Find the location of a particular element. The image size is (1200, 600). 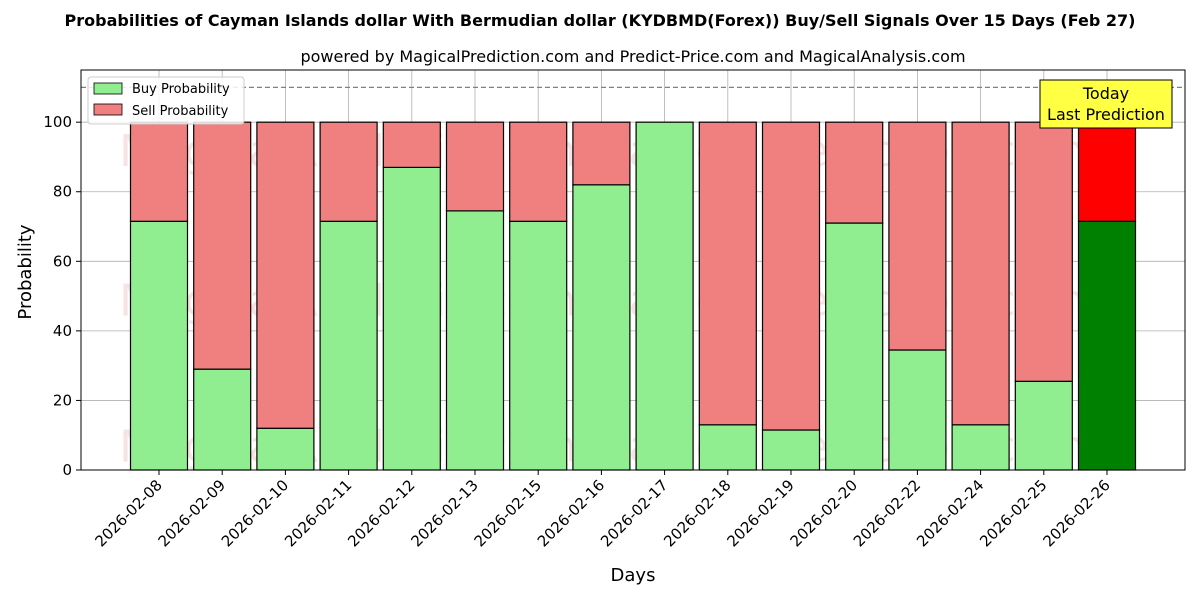

x-tick-label: 2026-02-10 is located at coordinates (255, 513).